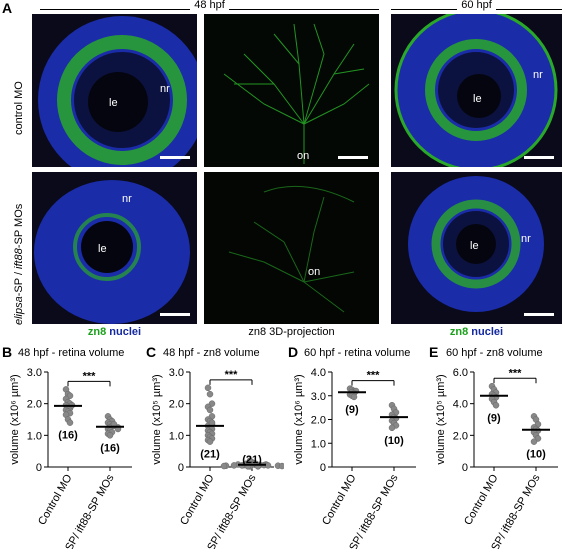  I want to click on row-label-morphant: elipsa-SP / ift88-SP MOs, so click(19, 264).